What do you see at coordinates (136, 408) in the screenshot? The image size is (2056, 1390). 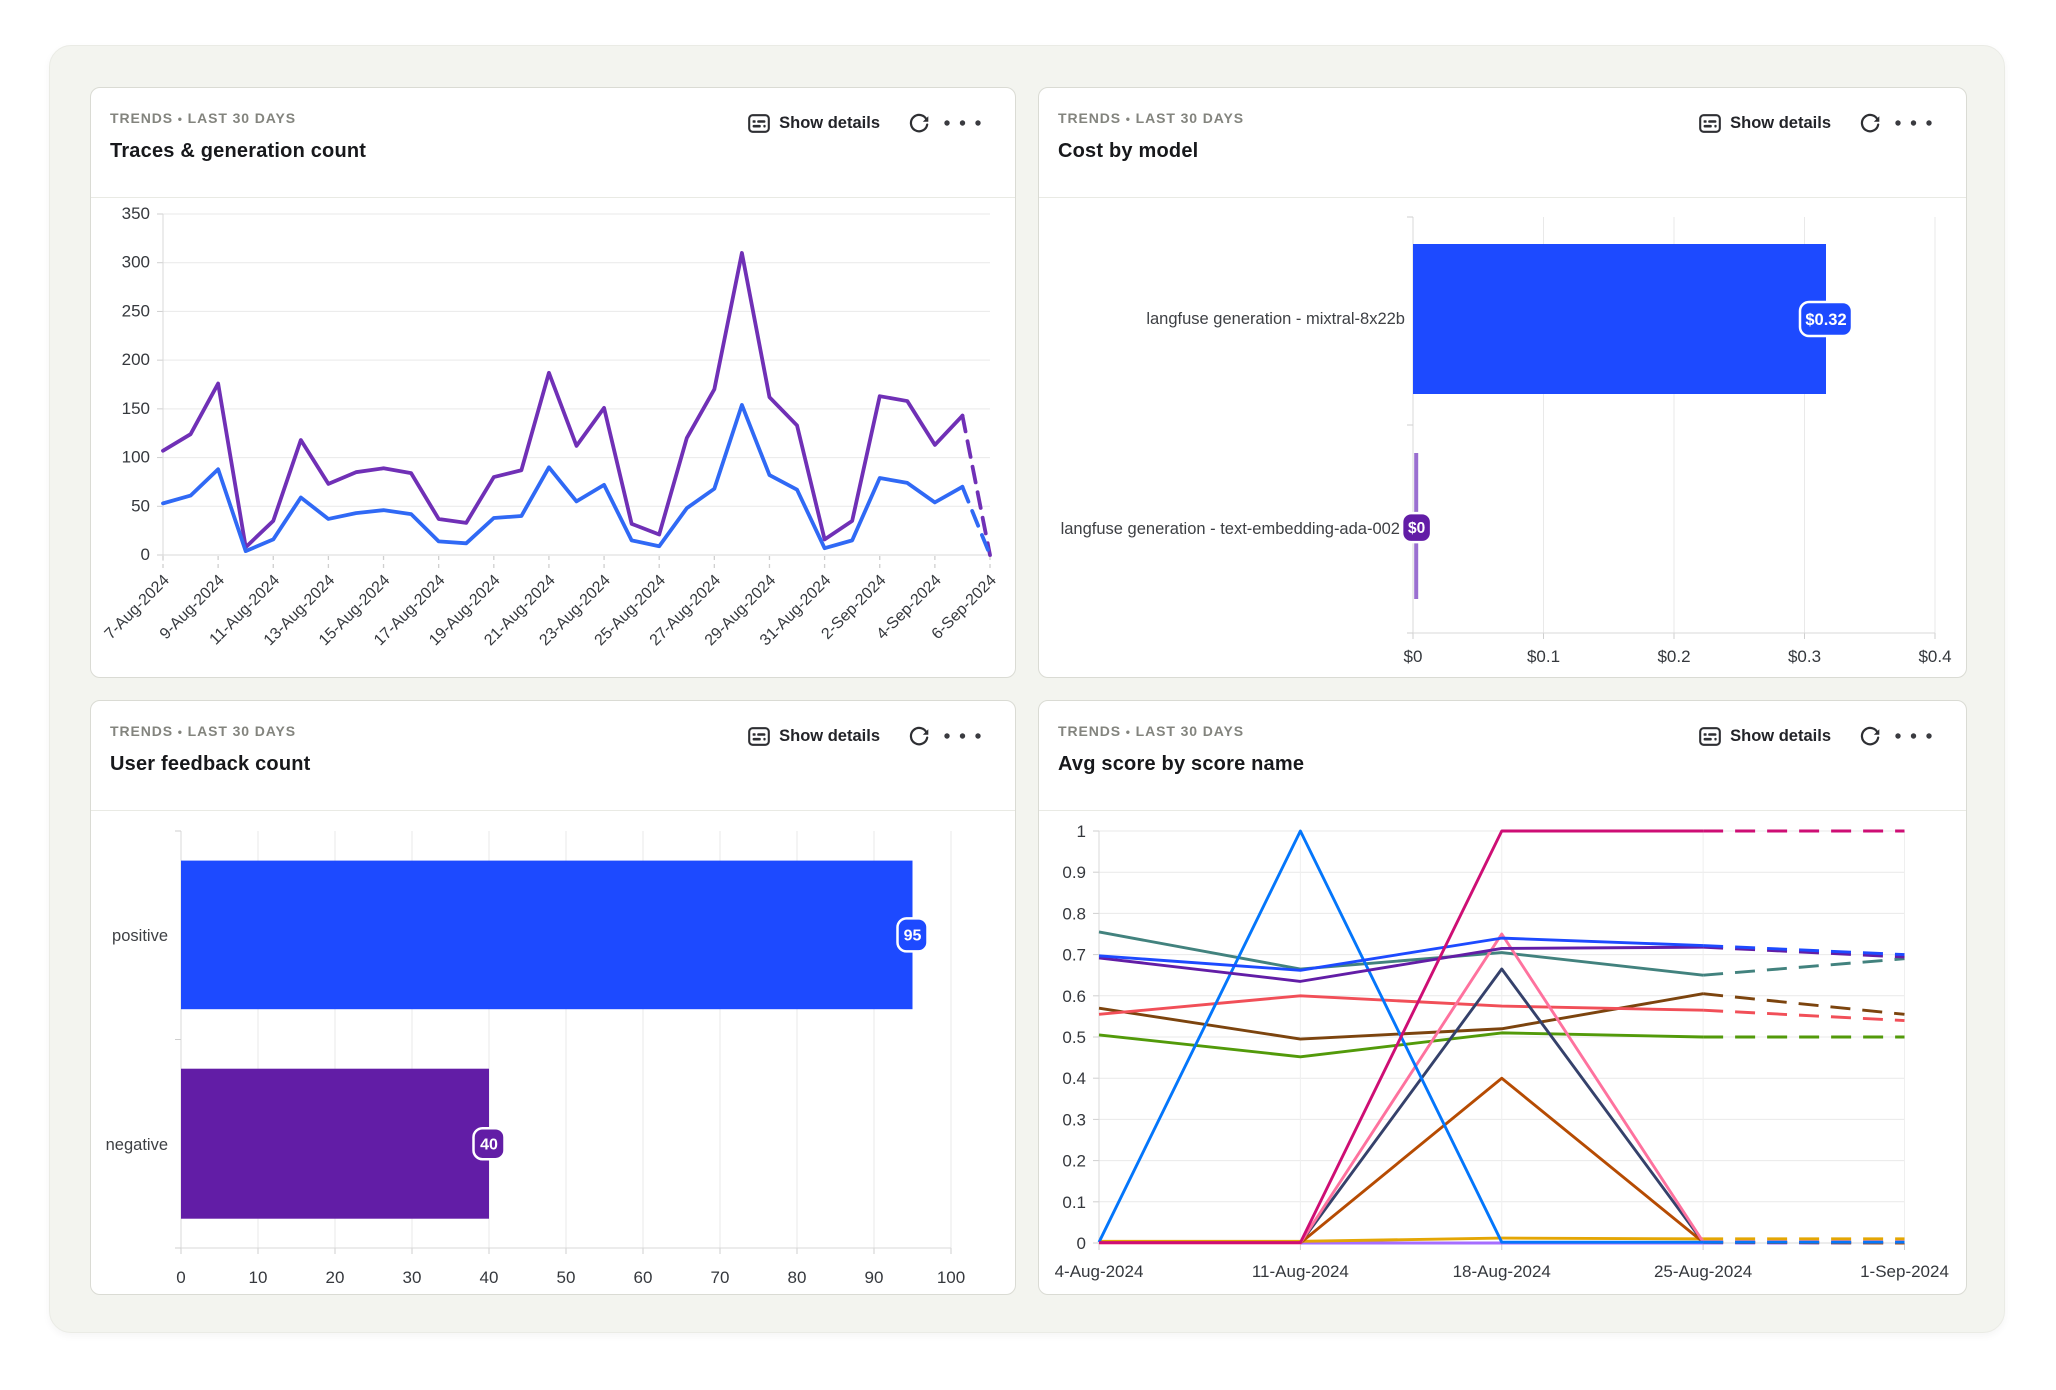 I see `svg-text: 150` at bounding box center [136, 408].